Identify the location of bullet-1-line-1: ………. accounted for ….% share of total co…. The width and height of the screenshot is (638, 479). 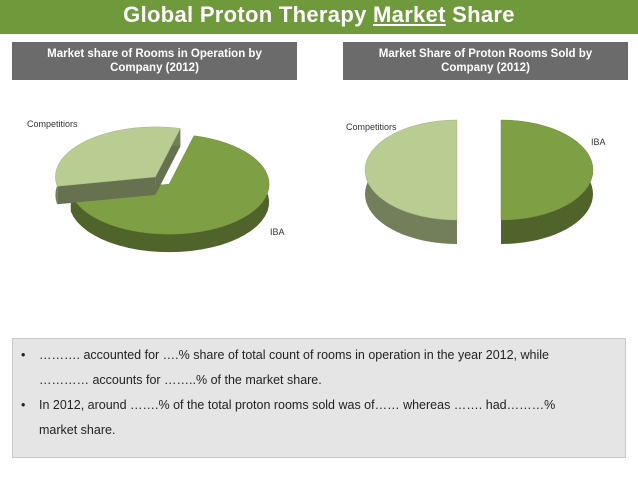
(294, 355).